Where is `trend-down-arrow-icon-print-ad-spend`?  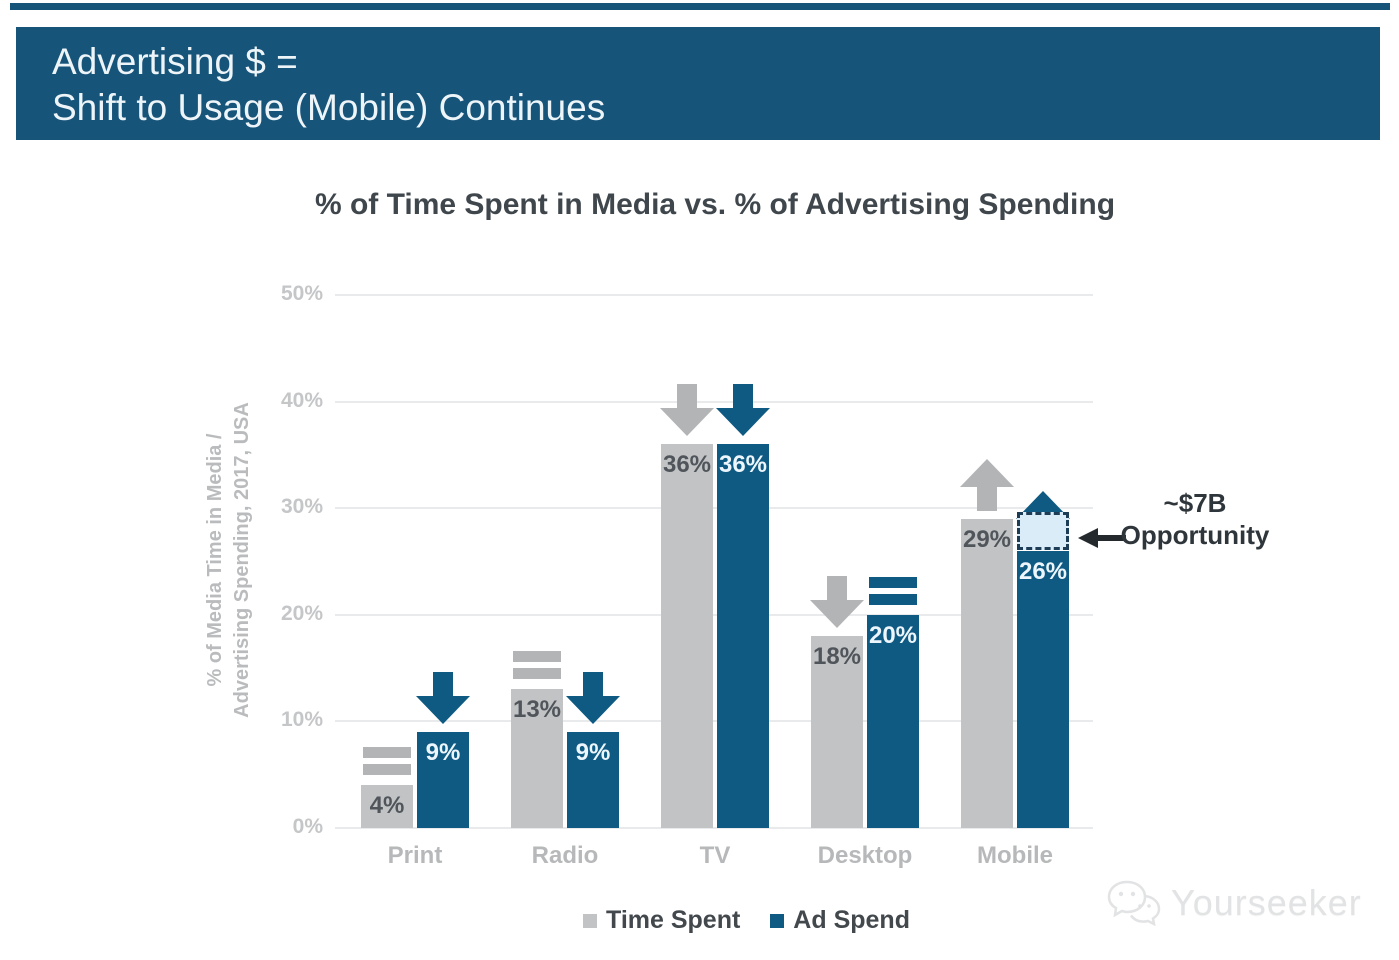
trend-down-arrow-icon-print-ad-spend is located at coordinates (443, 698).